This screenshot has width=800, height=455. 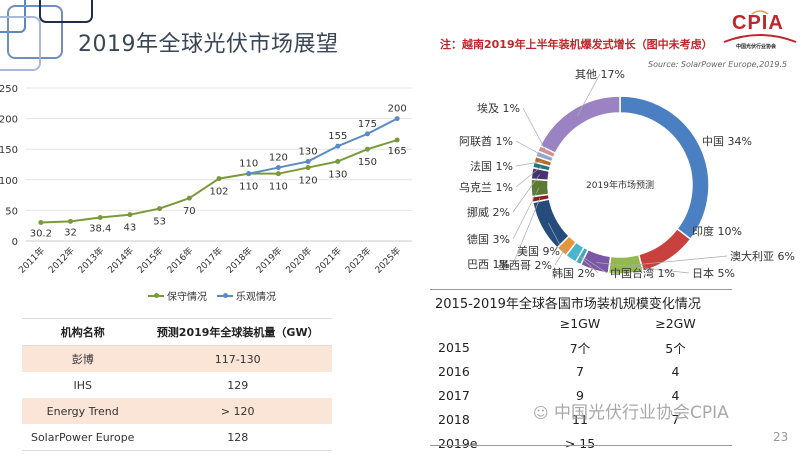 I want to click on x-tick-label: 2023年, so click(x=358, y=260).